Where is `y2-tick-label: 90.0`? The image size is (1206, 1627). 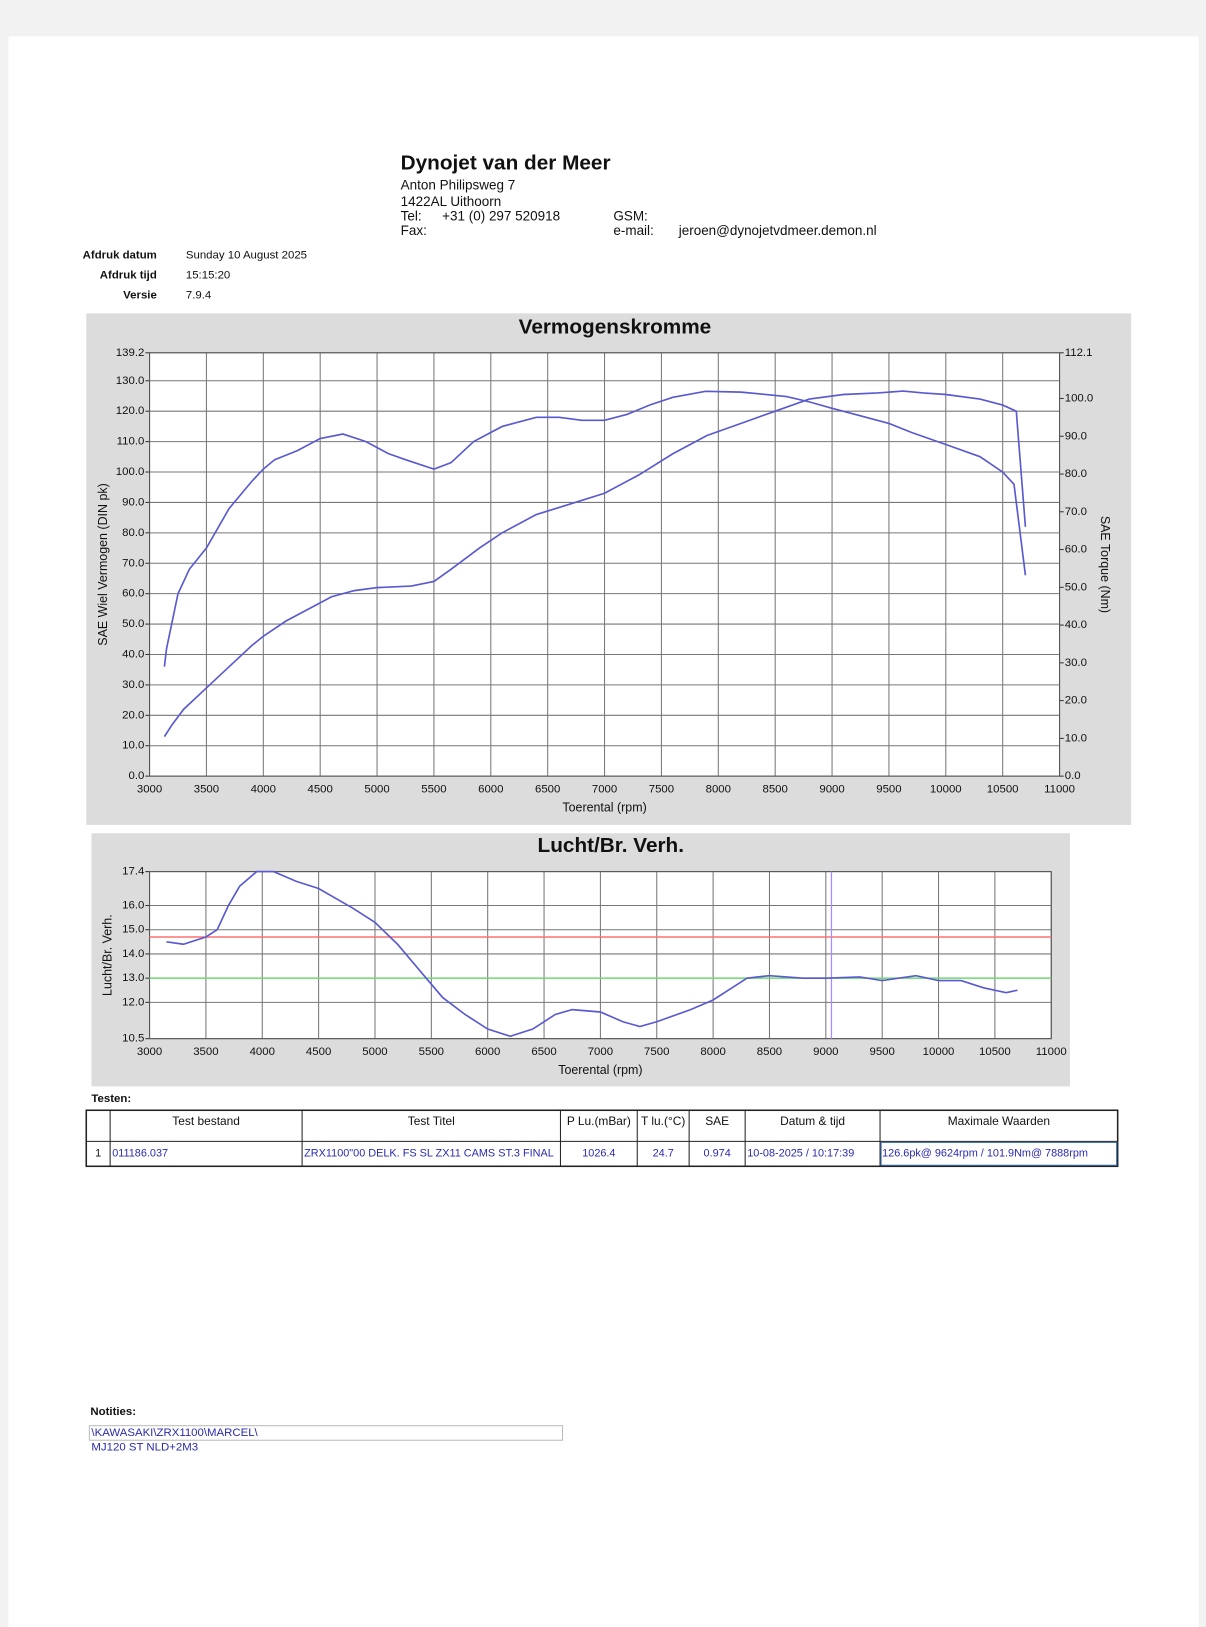 y2-tick-label: 90.0 is located at coordinates (1076, 436).